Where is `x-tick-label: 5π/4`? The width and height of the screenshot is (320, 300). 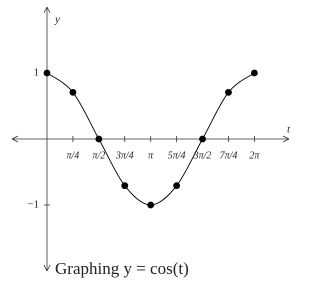
x-tick-label: 5π/4 is located at coordinates (177, 155).